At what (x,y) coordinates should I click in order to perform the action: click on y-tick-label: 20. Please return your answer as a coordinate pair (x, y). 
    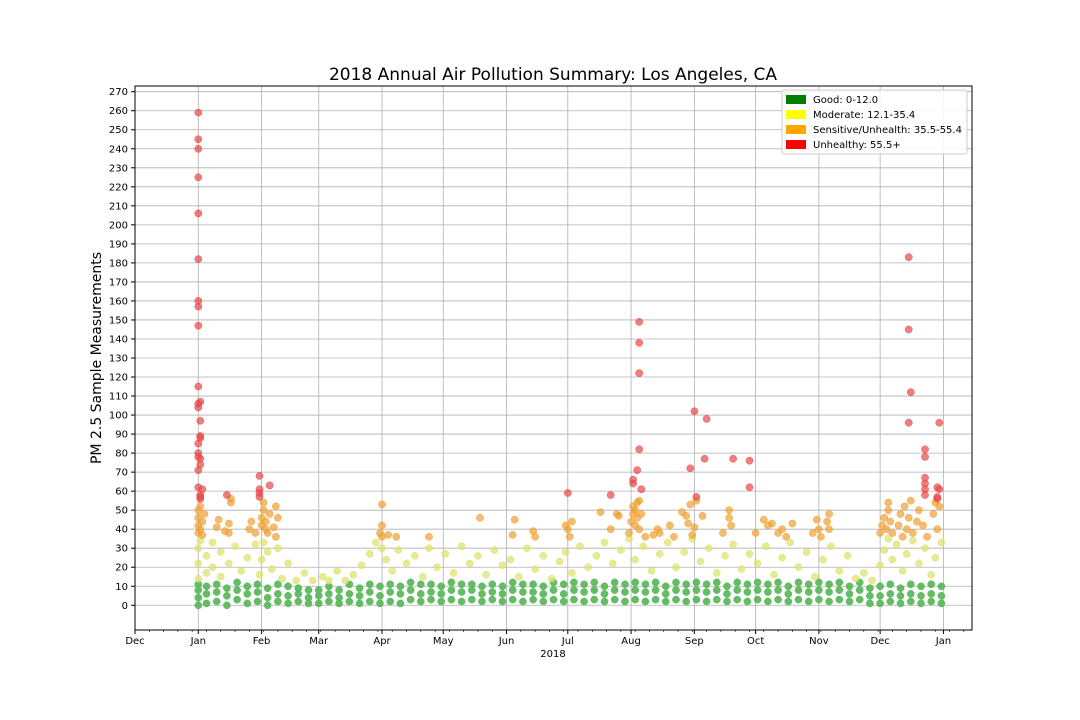
    Looking at the image, I should click on (121, 568).